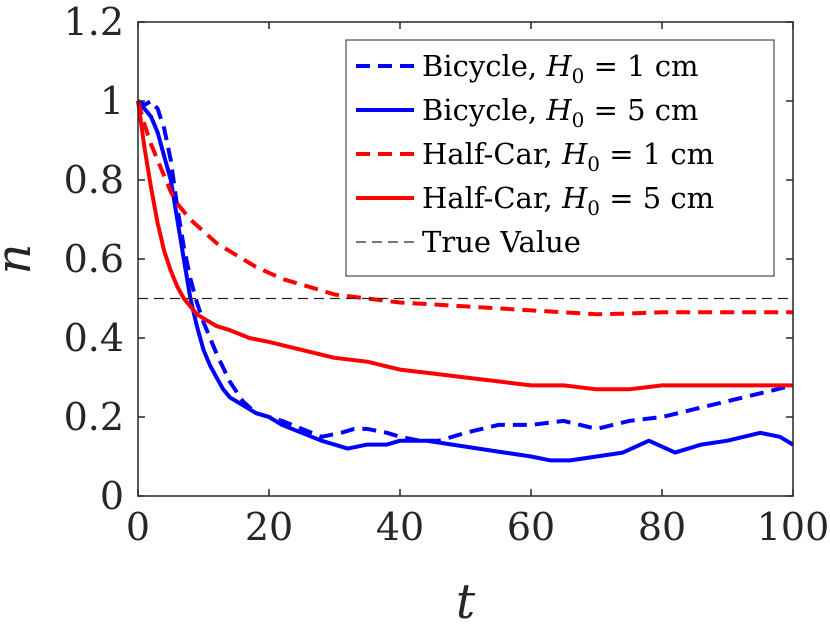 This screenshot has height=629, width=830. What do you see at coordinates (138, 527) in the screenshot?
I see `x-tick-label: 0` at bounding box center [138, 527].